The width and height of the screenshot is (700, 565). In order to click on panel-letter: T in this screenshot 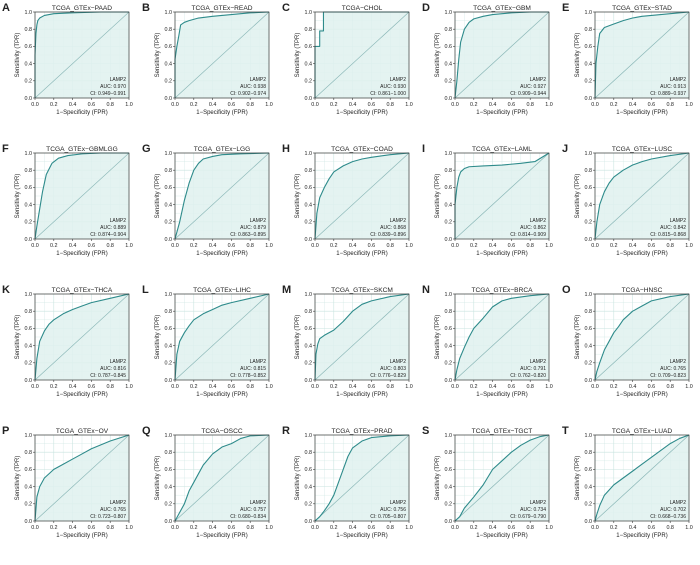, I will do `click(565, 431)`.